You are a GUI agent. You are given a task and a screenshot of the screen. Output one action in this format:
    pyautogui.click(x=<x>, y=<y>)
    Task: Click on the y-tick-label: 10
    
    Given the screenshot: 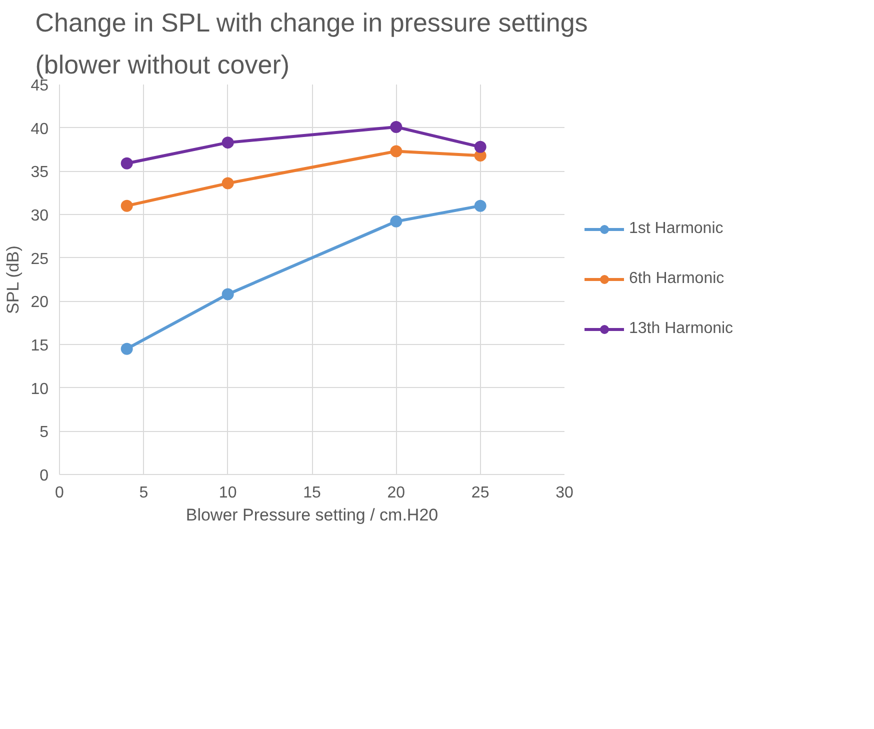 What is the action you would take?
    pyautogui.click(x=39, y=389)
    